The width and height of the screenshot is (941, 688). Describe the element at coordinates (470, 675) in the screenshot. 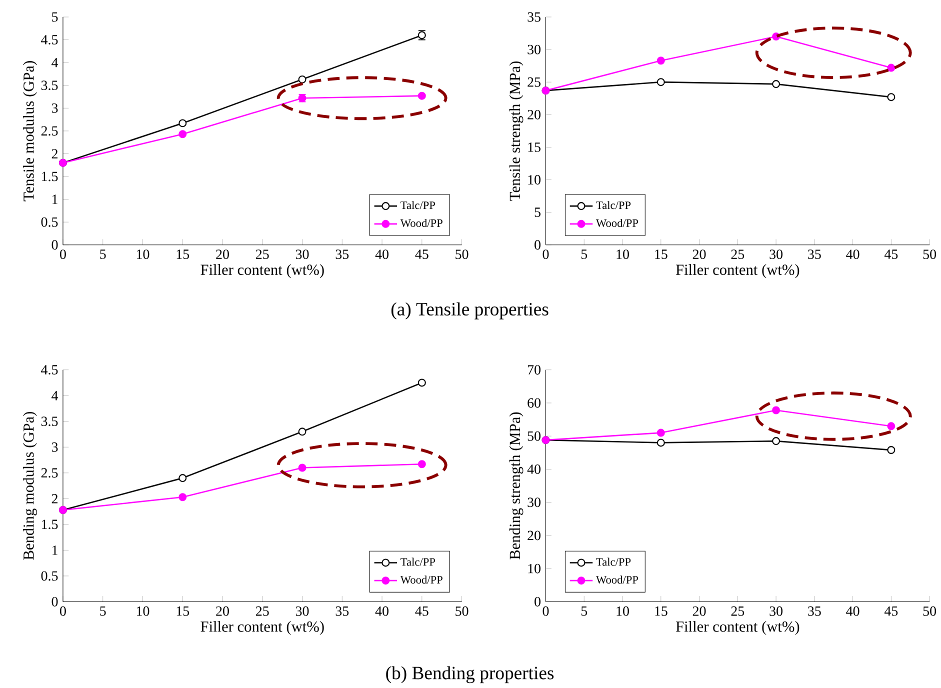

I see `text: (b) Bending properties` at that location.